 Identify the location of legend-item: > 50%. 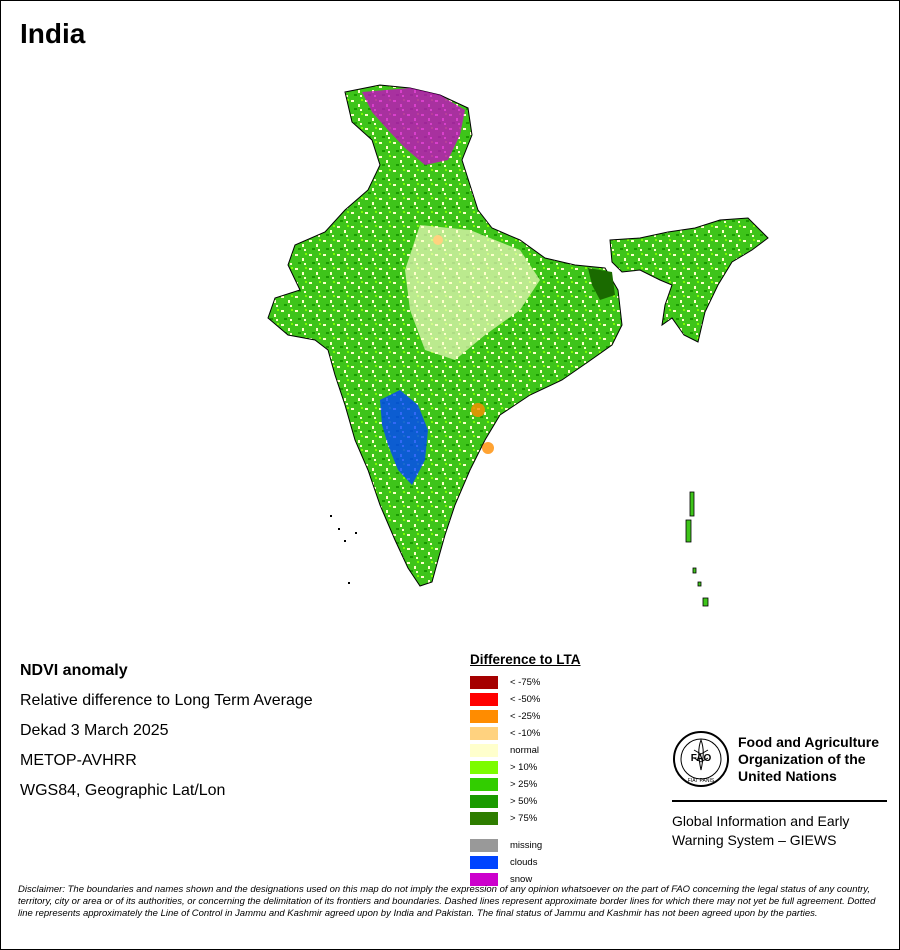
(570, 801).